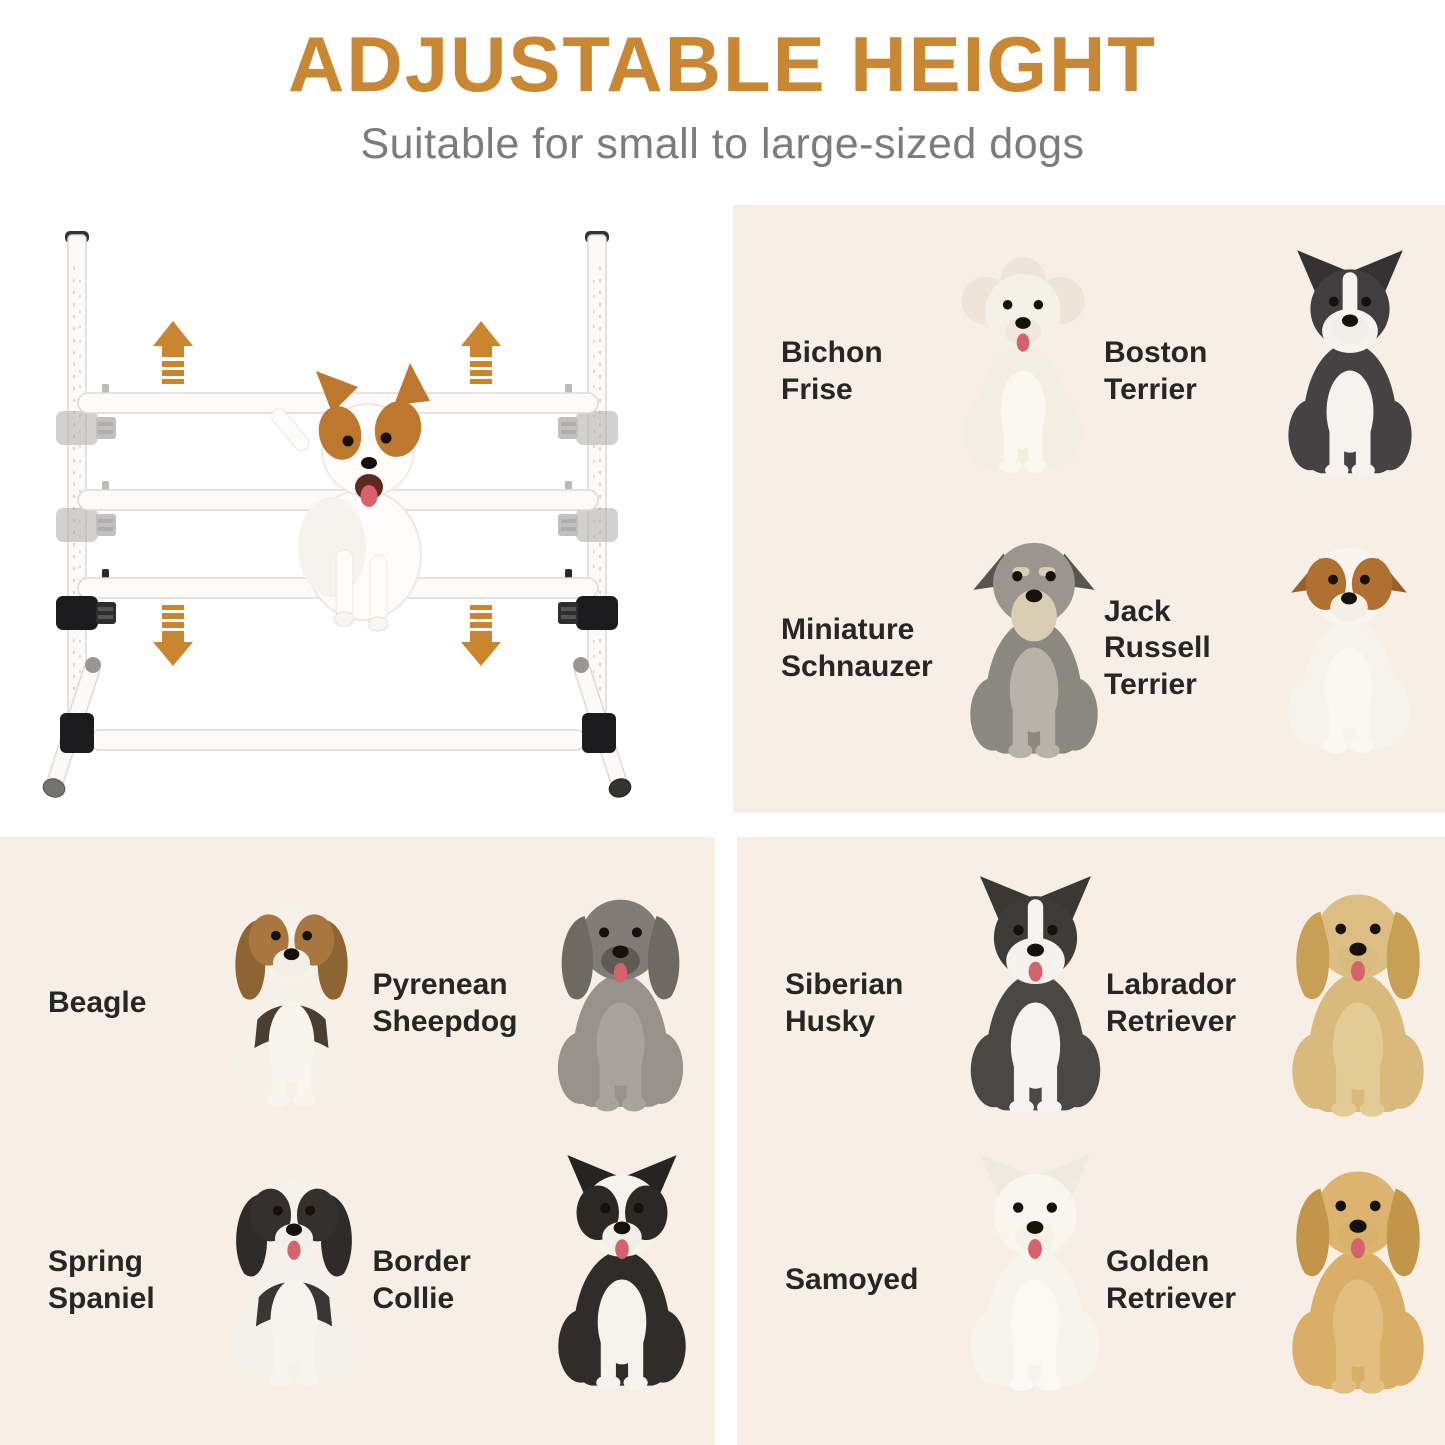 This screenshot has height=1445, width=1445. What do you see at coordinates (445, 1002) in the screenshot?
I see `breed-label: Pyrenean Sheepdog` at bounding box center [445, 1002].